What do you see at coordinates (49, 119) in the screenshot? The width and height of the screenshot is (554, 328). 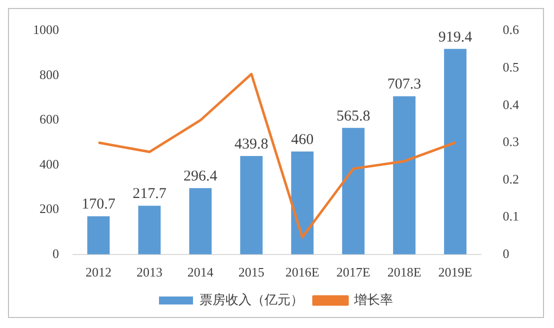 I see `y-tick-label: 600` at bounding box center [49, 119].